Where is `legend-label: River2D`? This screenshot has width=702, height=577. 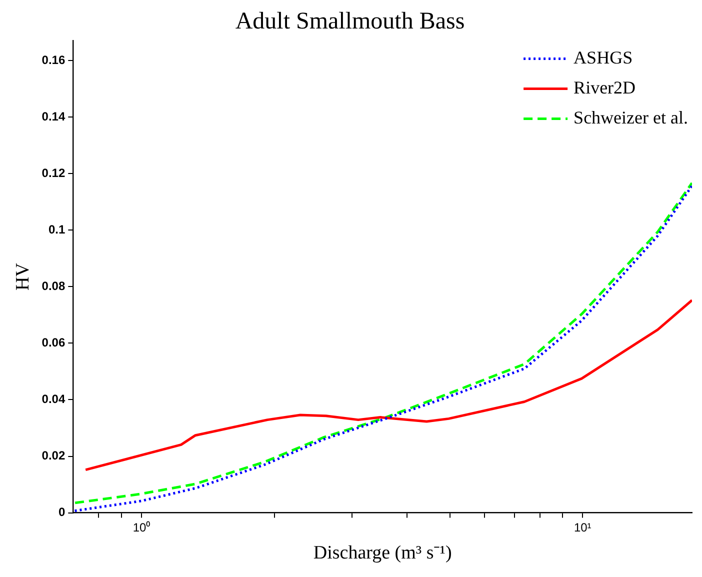
legend-label: River2D is located at coordinates (605, 88).